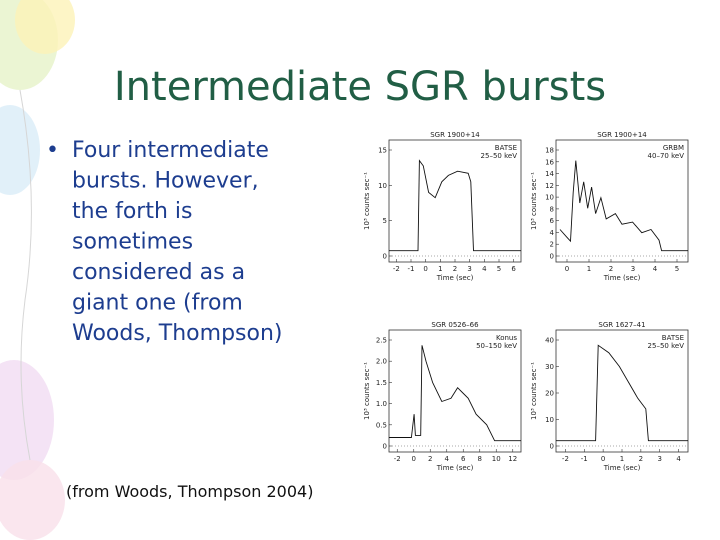 This screenshot has width=720, height=540. What do you see at coordinates (382, 151) in the screenshot?
I see `y-tick-label: 15` at bounding box center [382, 151].